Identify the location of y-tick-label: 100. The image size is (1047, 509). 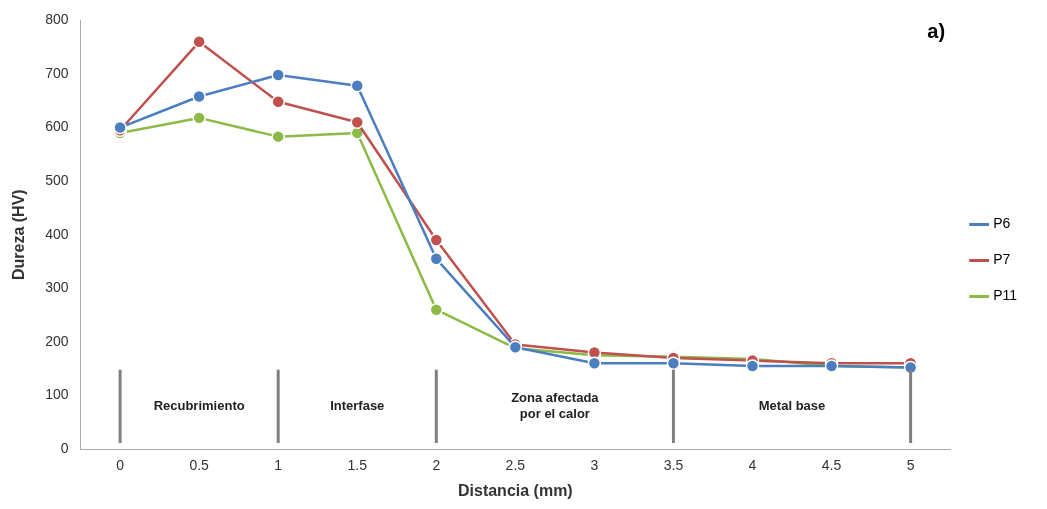
(57, 394).